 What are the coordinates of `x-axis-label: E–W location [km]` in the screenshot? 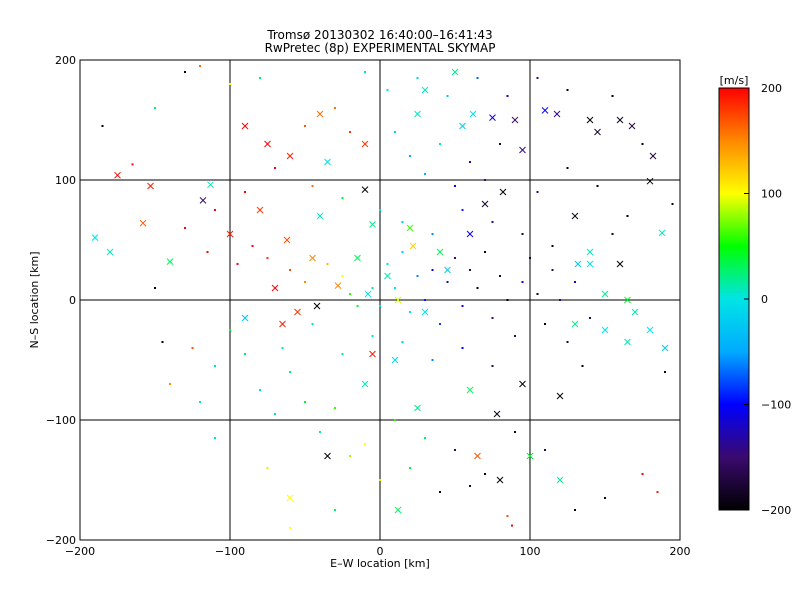 It's located at (380, 563).